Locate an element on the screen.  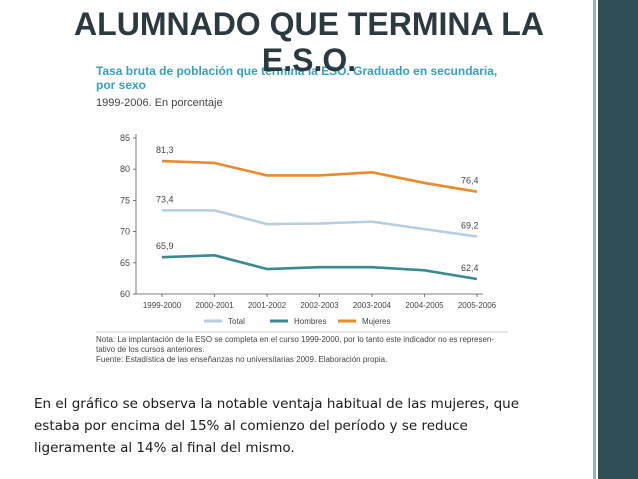
data-label-mujeres: 81,3 is located at coordinates (165, 150).